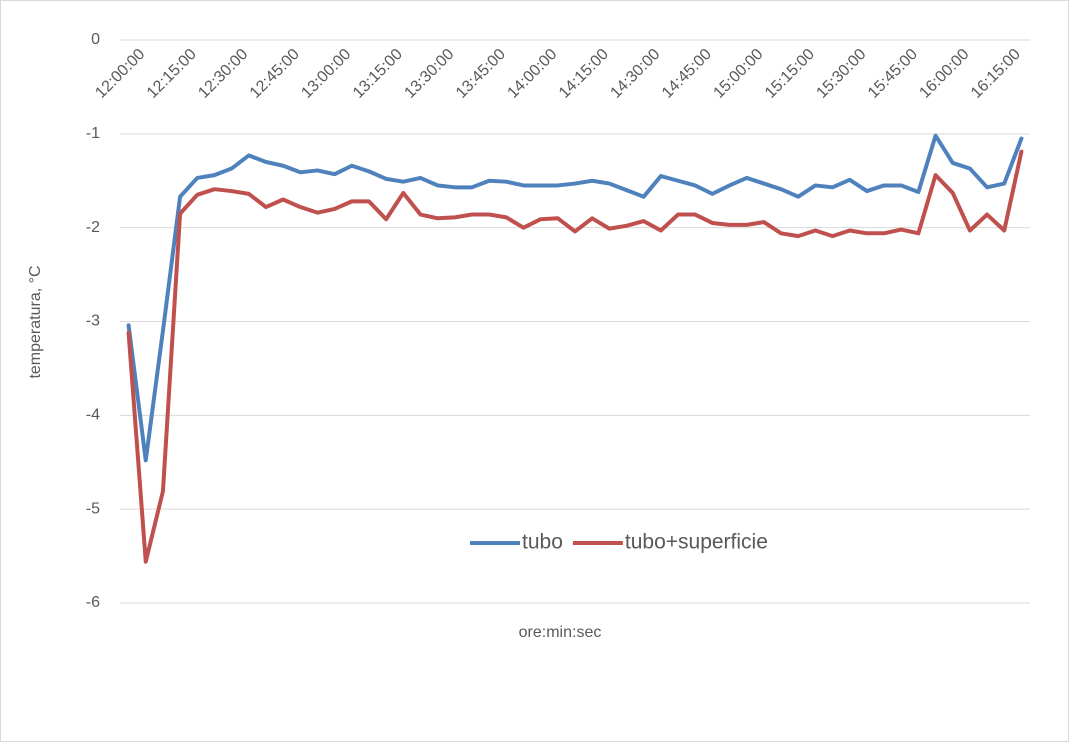  Describe the element at coordinates (93, 415) in the screenshot. I see `y-tick-label: -4` at that location.